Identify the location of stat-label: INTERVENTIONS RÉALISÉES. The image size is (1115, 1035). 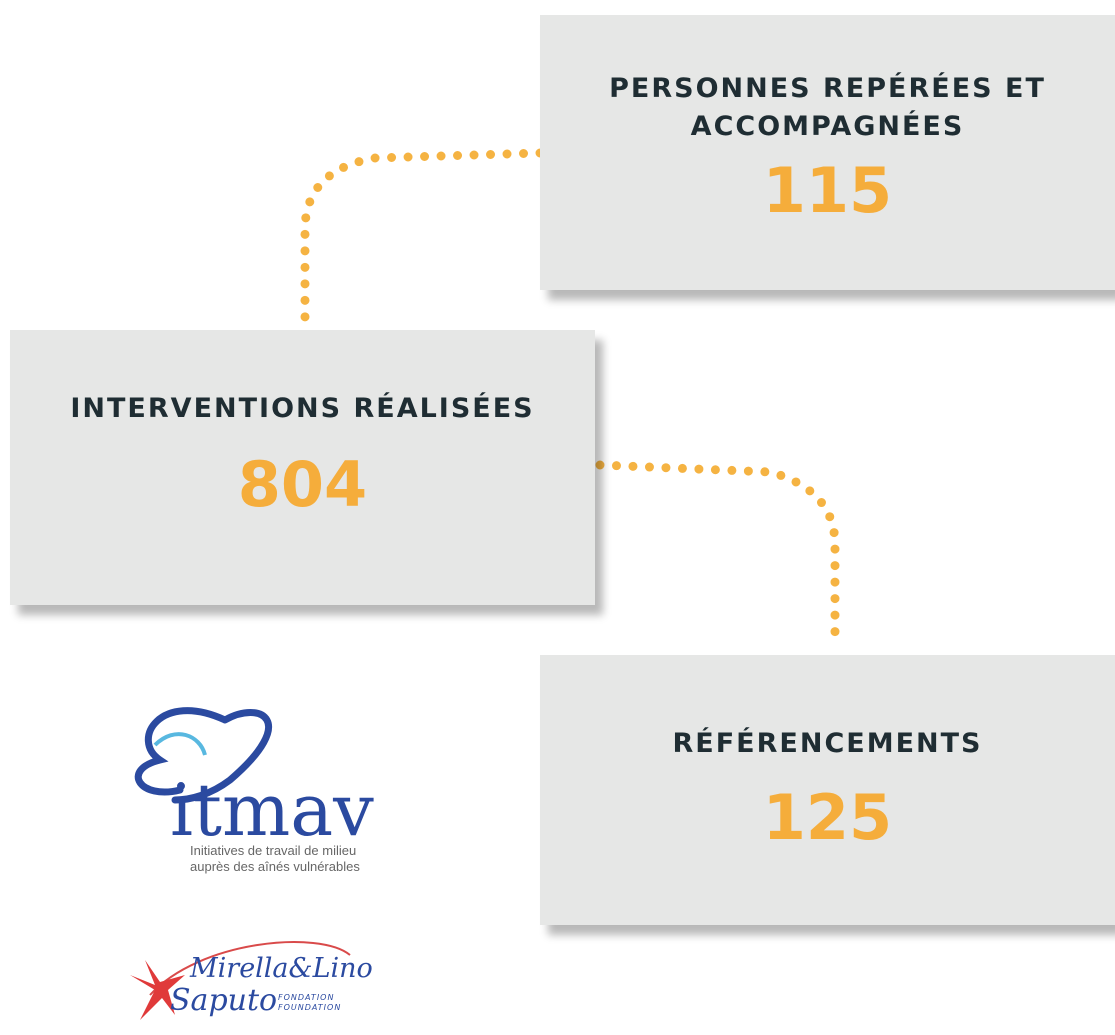
(302, 408).